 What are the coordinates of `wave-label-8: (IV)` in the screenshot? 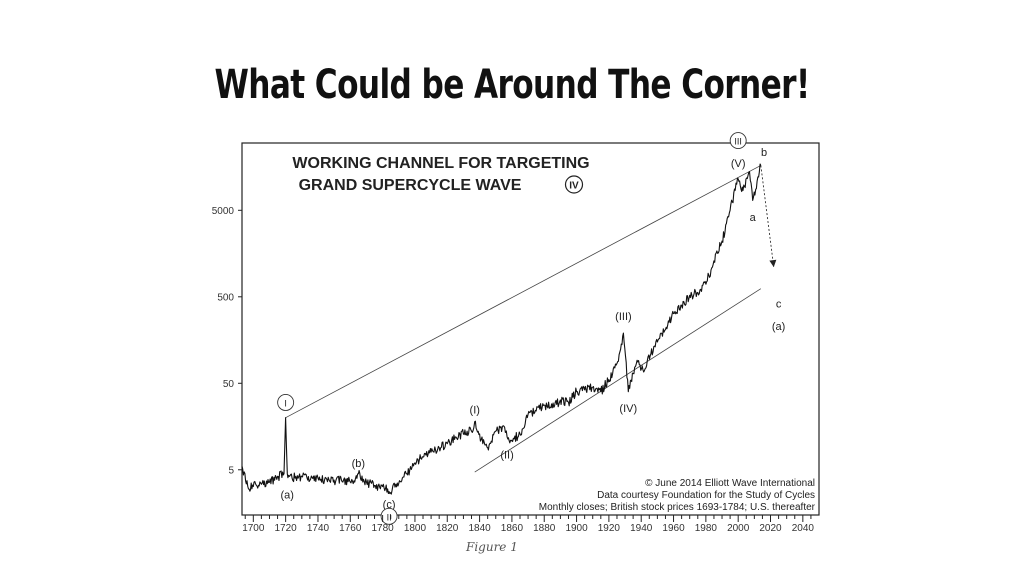 It's located at (628, 409).